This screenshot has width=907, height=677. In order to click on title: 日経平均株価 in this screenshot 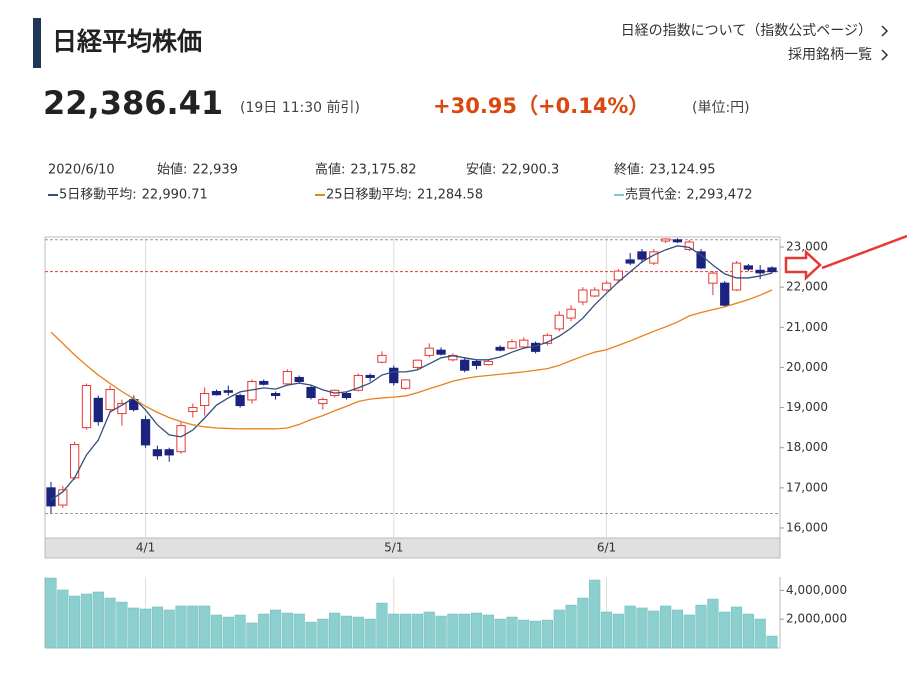, I will do `click(127, 41)`.